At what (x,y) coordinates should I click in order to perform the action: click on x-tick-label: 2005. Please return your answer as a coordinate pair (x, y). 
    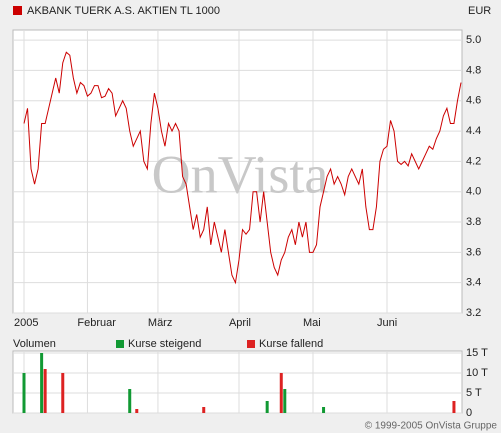
    Looking at the image, I should click on (26, 323).